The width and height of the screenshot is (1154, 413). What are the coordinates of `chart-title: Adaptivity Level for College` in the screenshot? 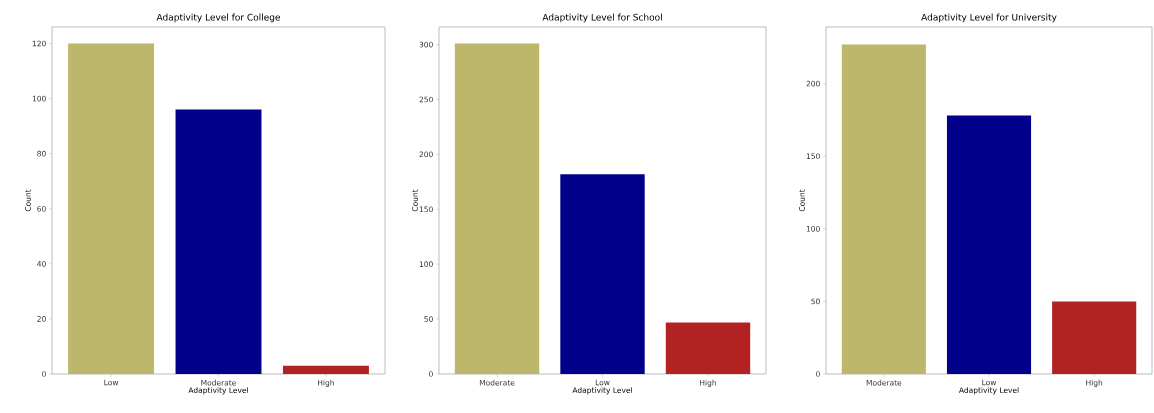 It's located at (218, 18).